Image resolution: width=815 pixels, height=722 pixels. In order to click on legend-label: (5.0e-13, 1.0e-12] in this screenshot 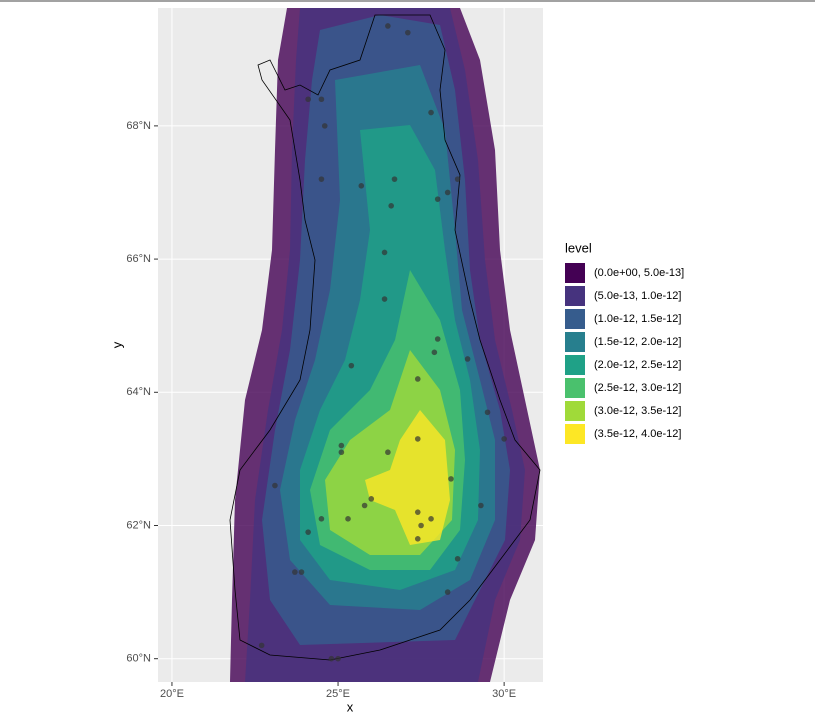, I will do `click(637, 296)`.